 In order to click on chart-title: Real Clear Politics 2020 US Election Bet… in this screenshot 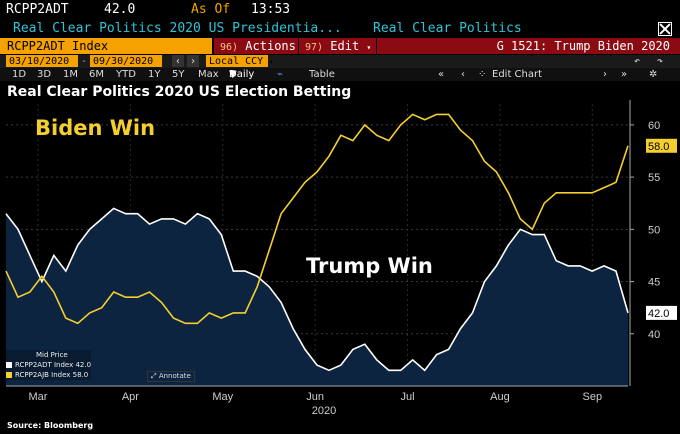, I will do `click(179, 92)`.